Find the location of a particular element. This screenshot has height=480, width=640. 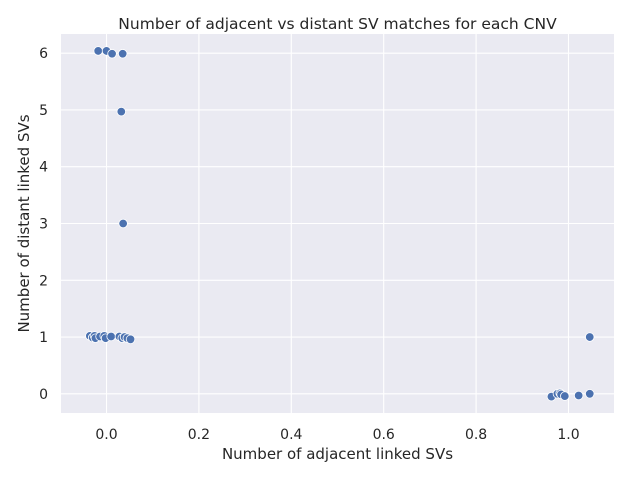

x-tick-label: 0.2 is located at coordinates (199, 435).